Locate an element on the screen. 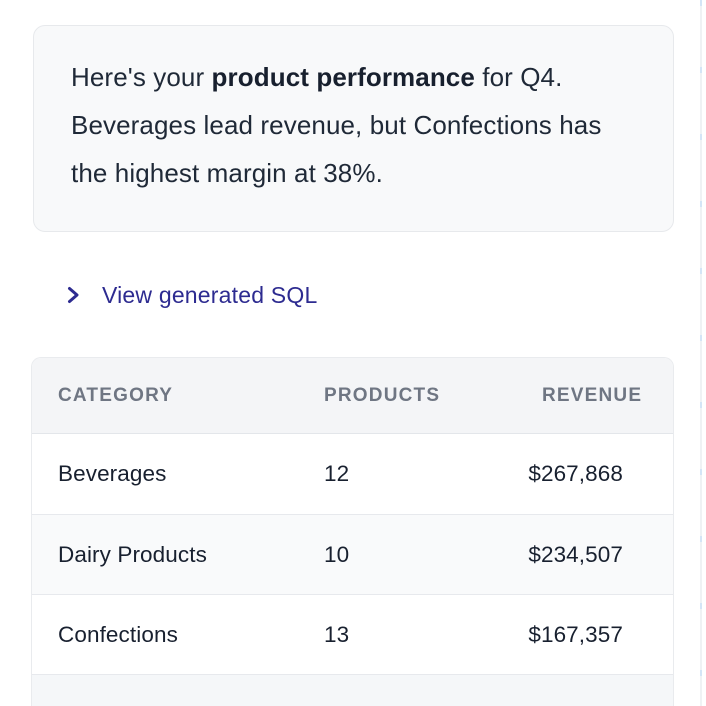  cell-products: 12 is located at coordinates (337, 473).